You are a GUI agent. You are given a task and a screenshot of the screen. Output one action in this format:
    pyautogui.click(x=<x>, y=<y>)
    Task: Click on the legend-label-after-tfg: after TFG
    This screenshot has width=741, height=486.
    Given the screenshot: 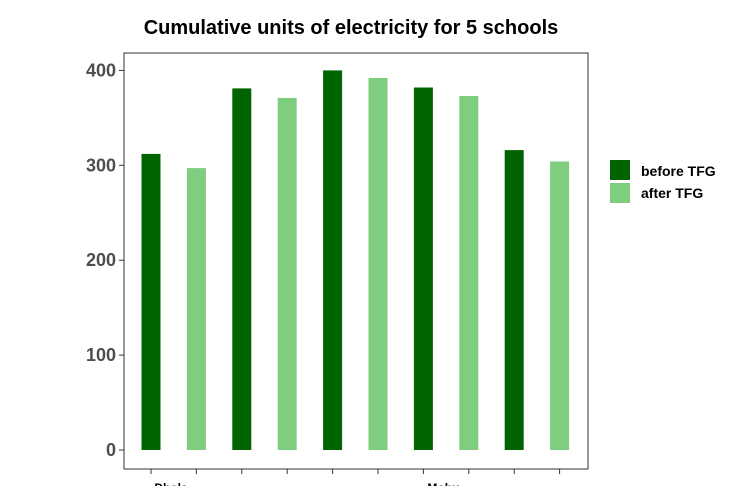 What is the action you would take?
    pyautogui.click(x=672, y=193)
    